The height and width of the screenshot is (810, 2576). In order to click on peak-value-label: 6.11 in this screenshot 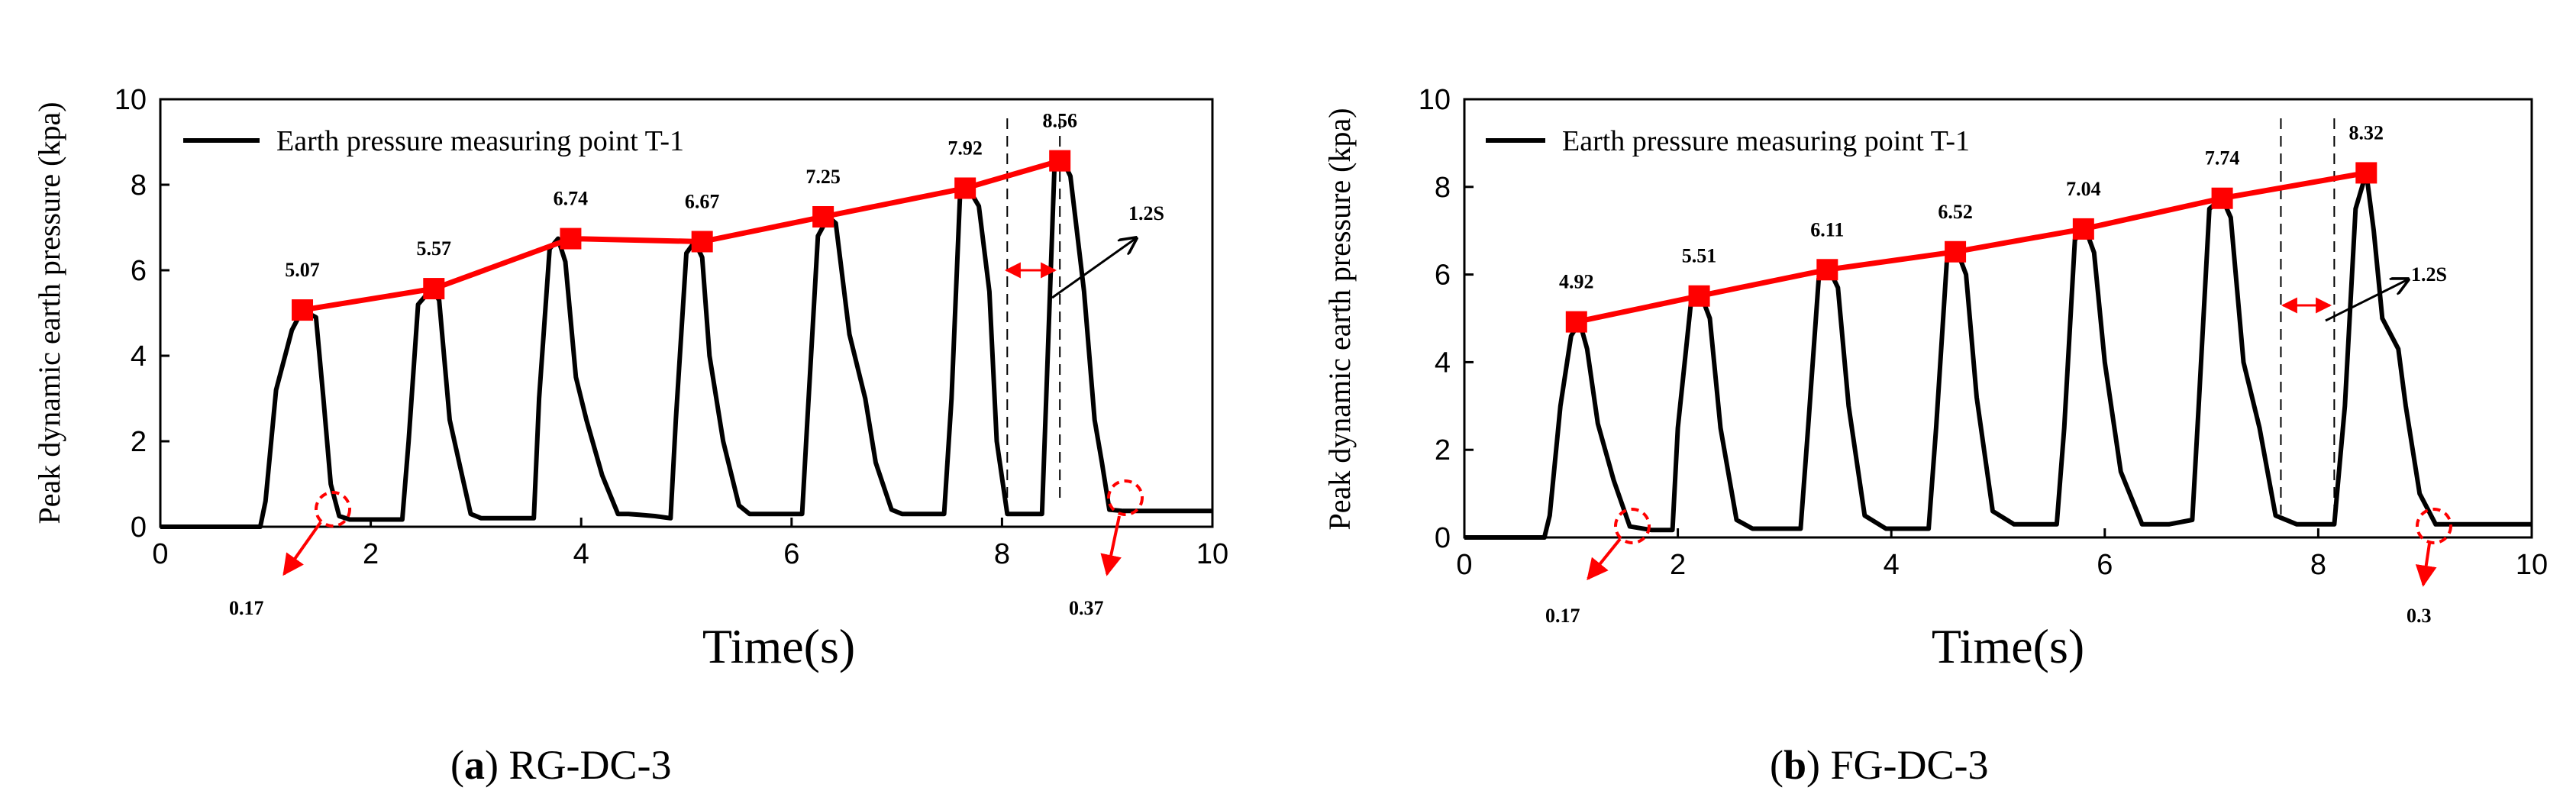, I will do `click(1827, 229)`.